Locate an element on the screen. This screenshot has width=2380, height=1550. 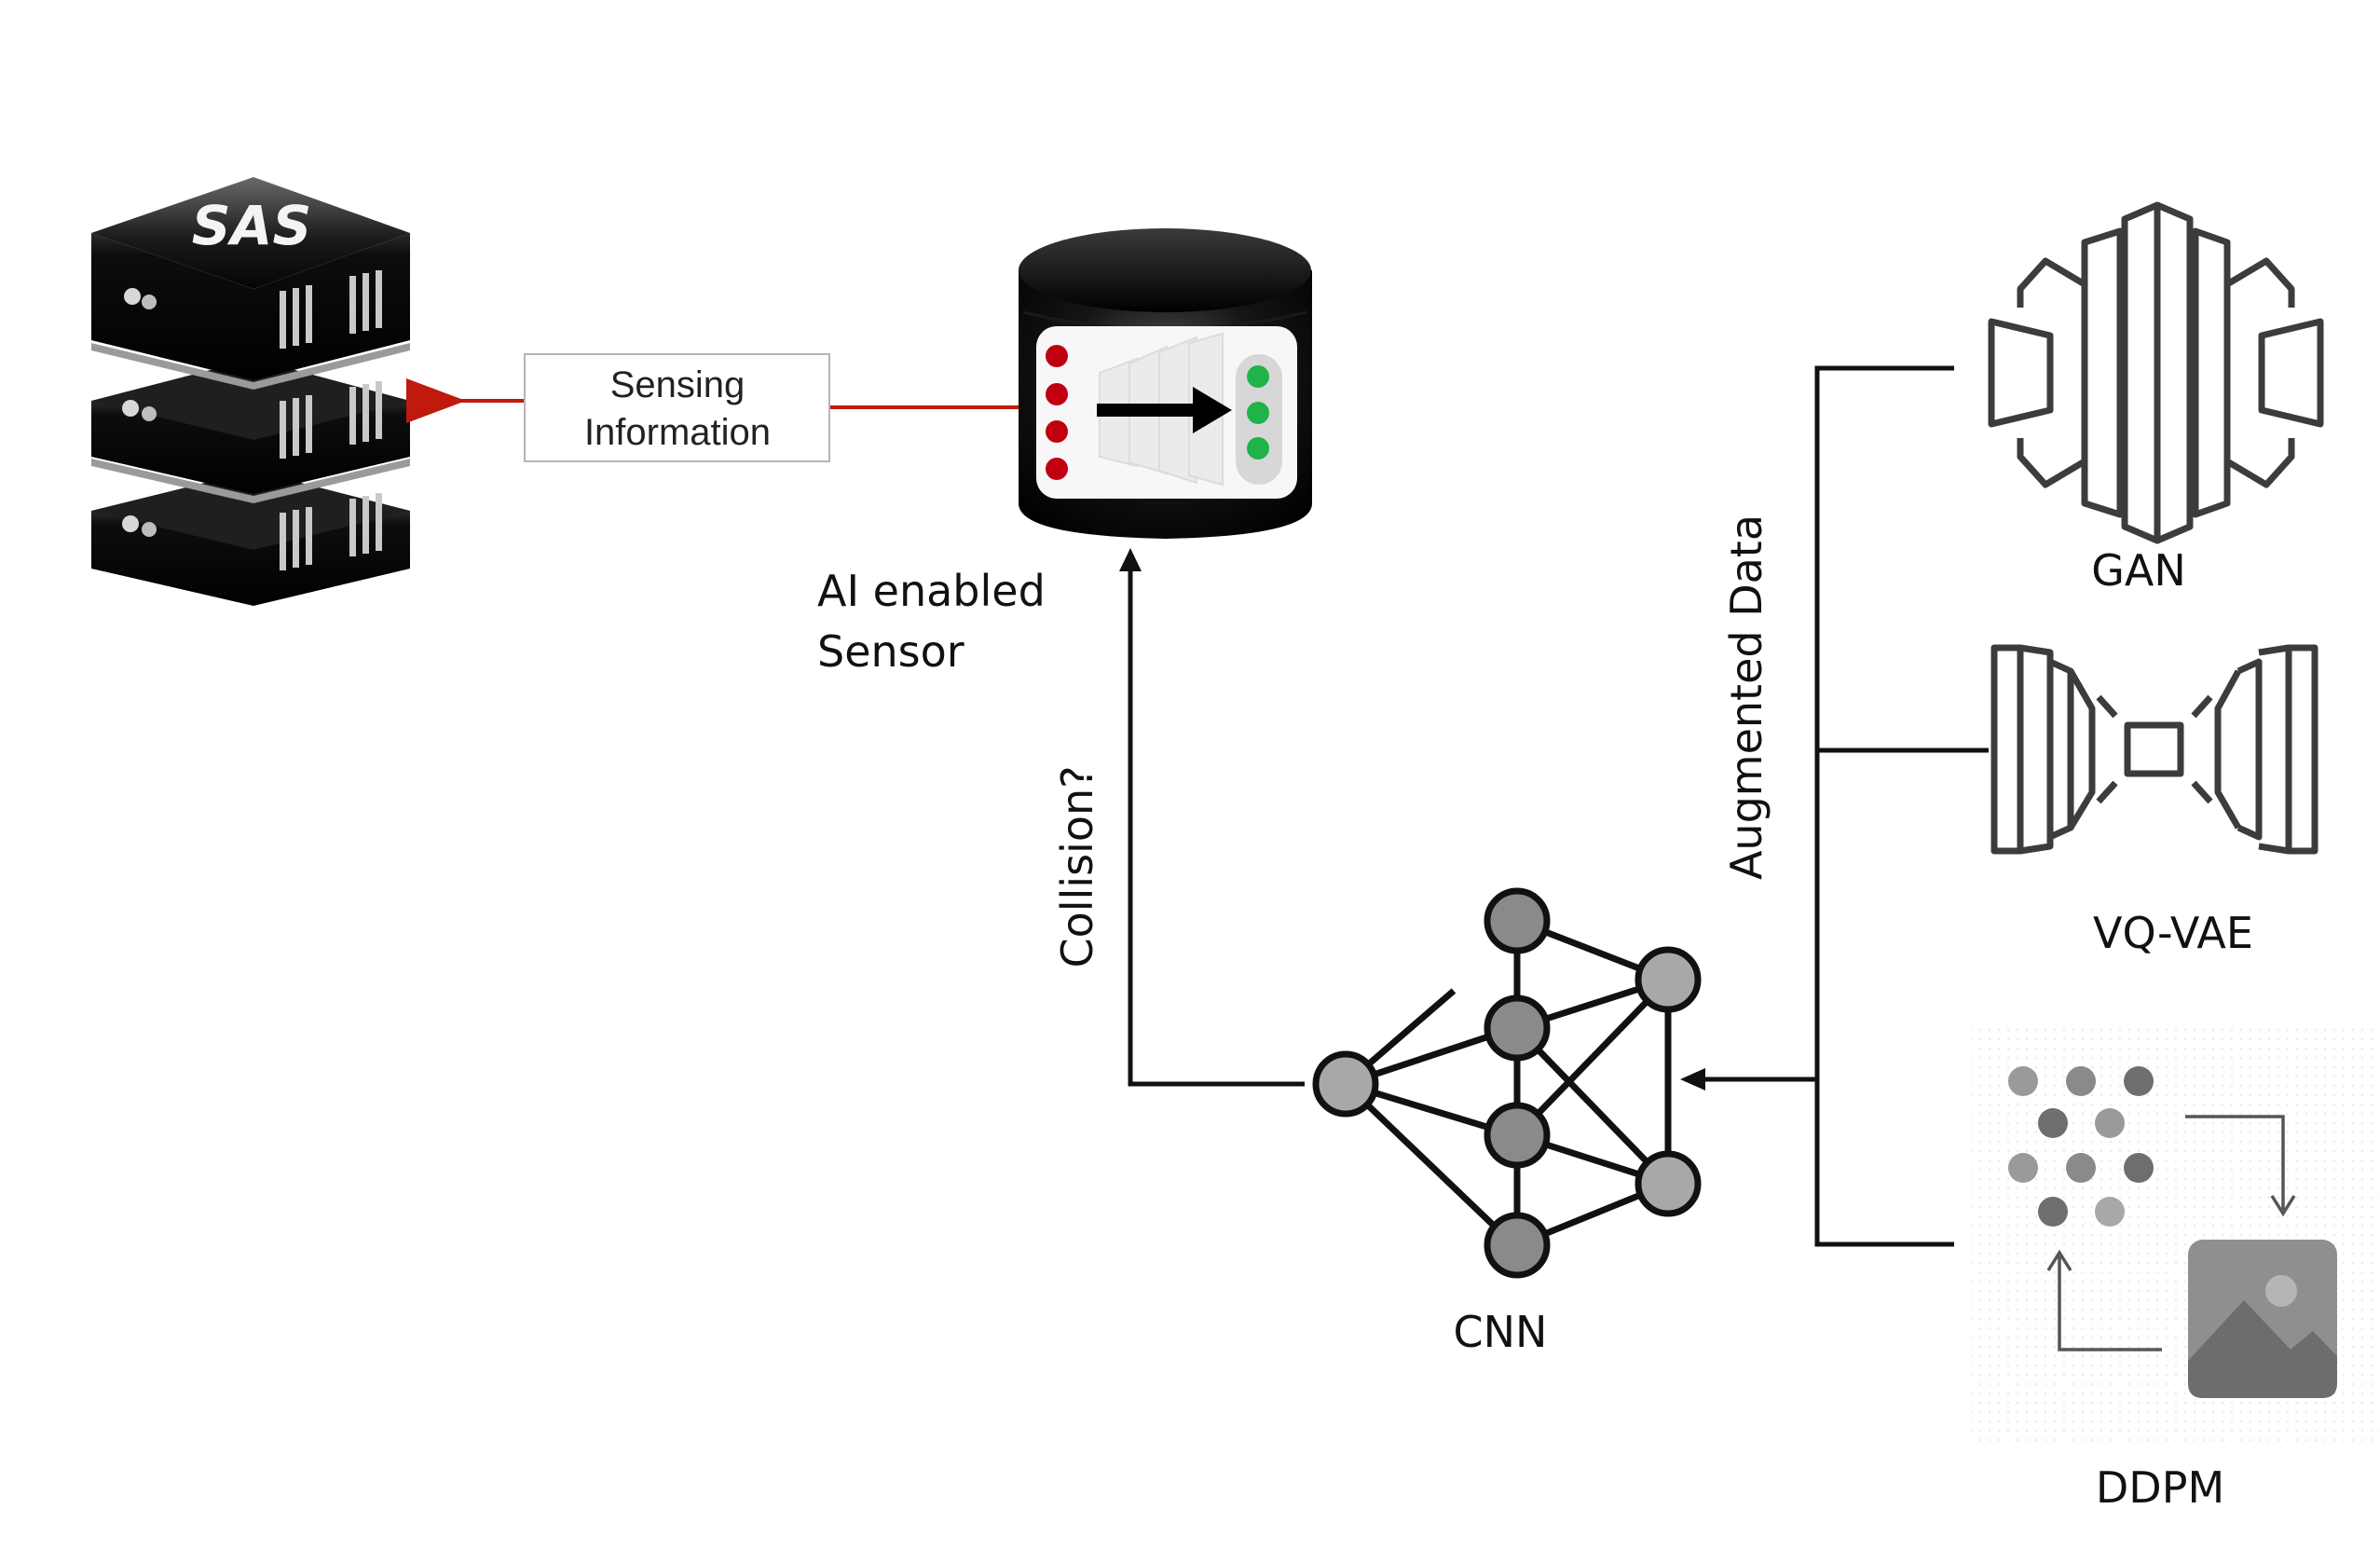
sensing-information-box: Sensing Information is located at coordinates (677, 407).